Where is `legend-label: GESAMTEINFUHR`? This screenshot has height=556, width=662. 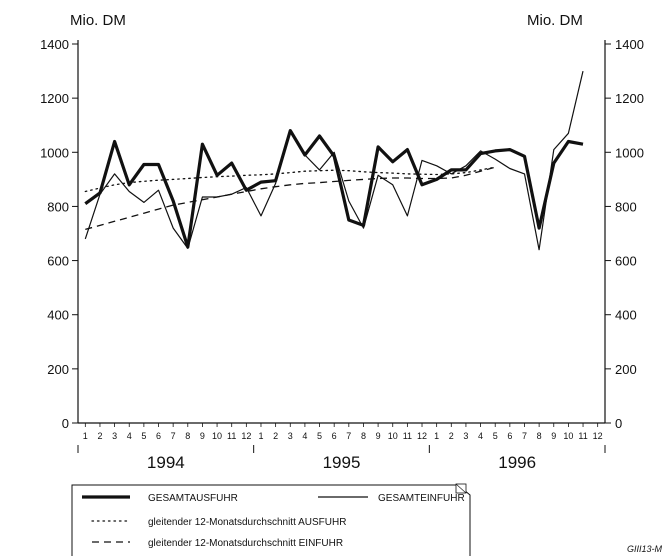 legend-label: GESAMTEINFUHR is located at coordinates (421, 498).